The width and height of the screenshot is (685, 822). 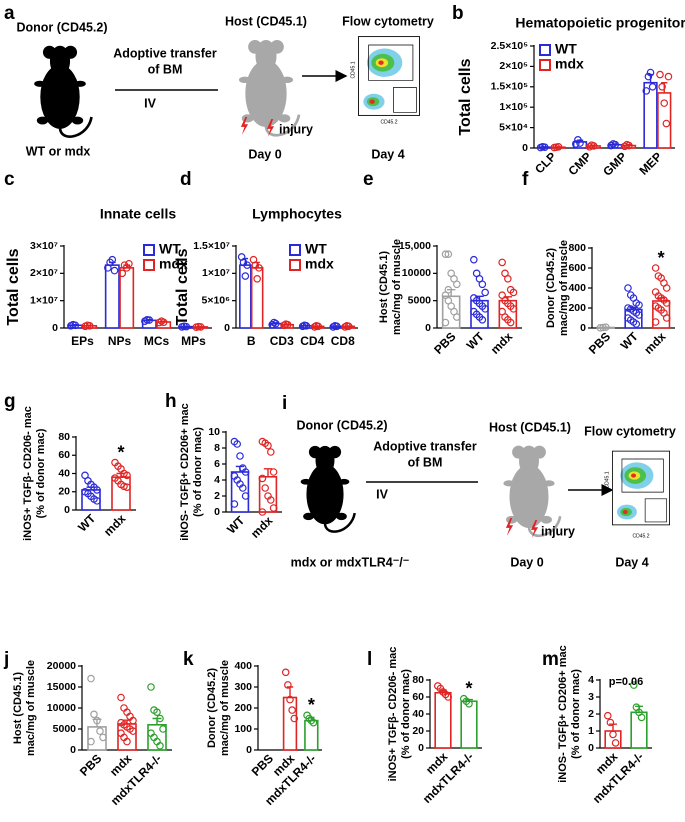 What do you see at coordinates (157, 341) in the screenshot?
I see `x-tick-label: MCs` at bounding box center [157, 341].